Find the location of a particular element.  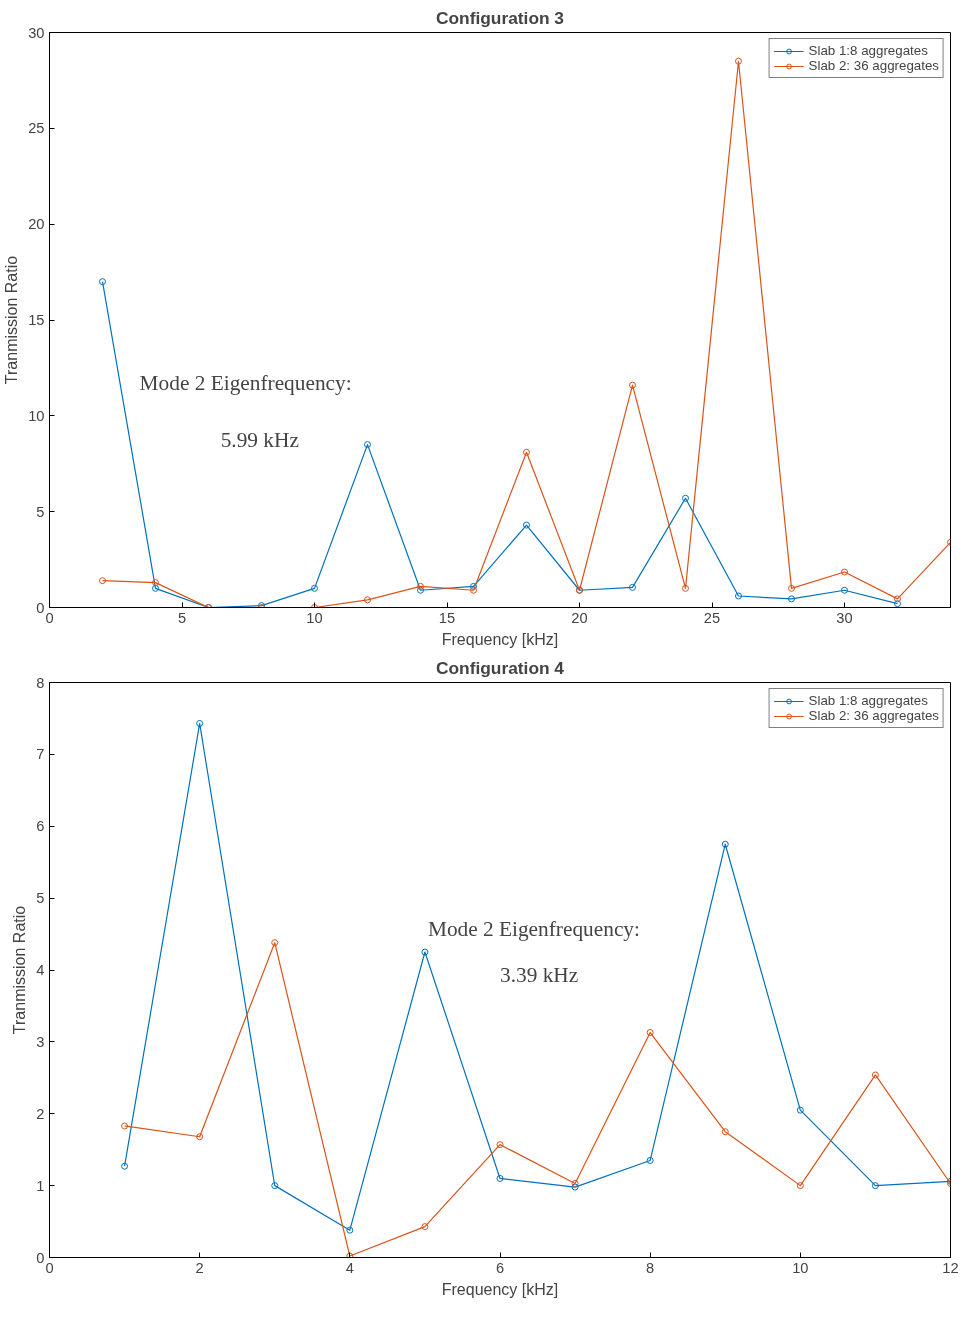

x-tick-label: 30 is located at coordinates (844, 617).